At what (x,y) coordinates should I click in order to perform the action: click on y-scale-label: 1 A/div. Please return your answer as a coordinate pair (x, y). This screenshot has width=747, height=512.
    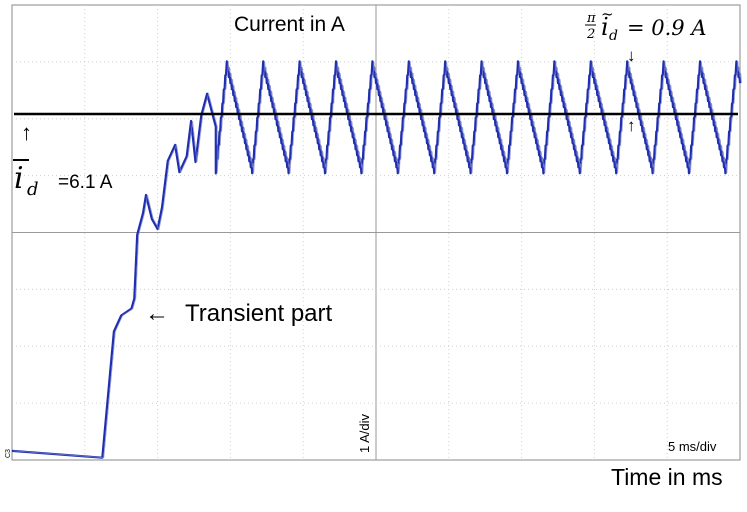
    Looking at the image, I should click on (364, 433).